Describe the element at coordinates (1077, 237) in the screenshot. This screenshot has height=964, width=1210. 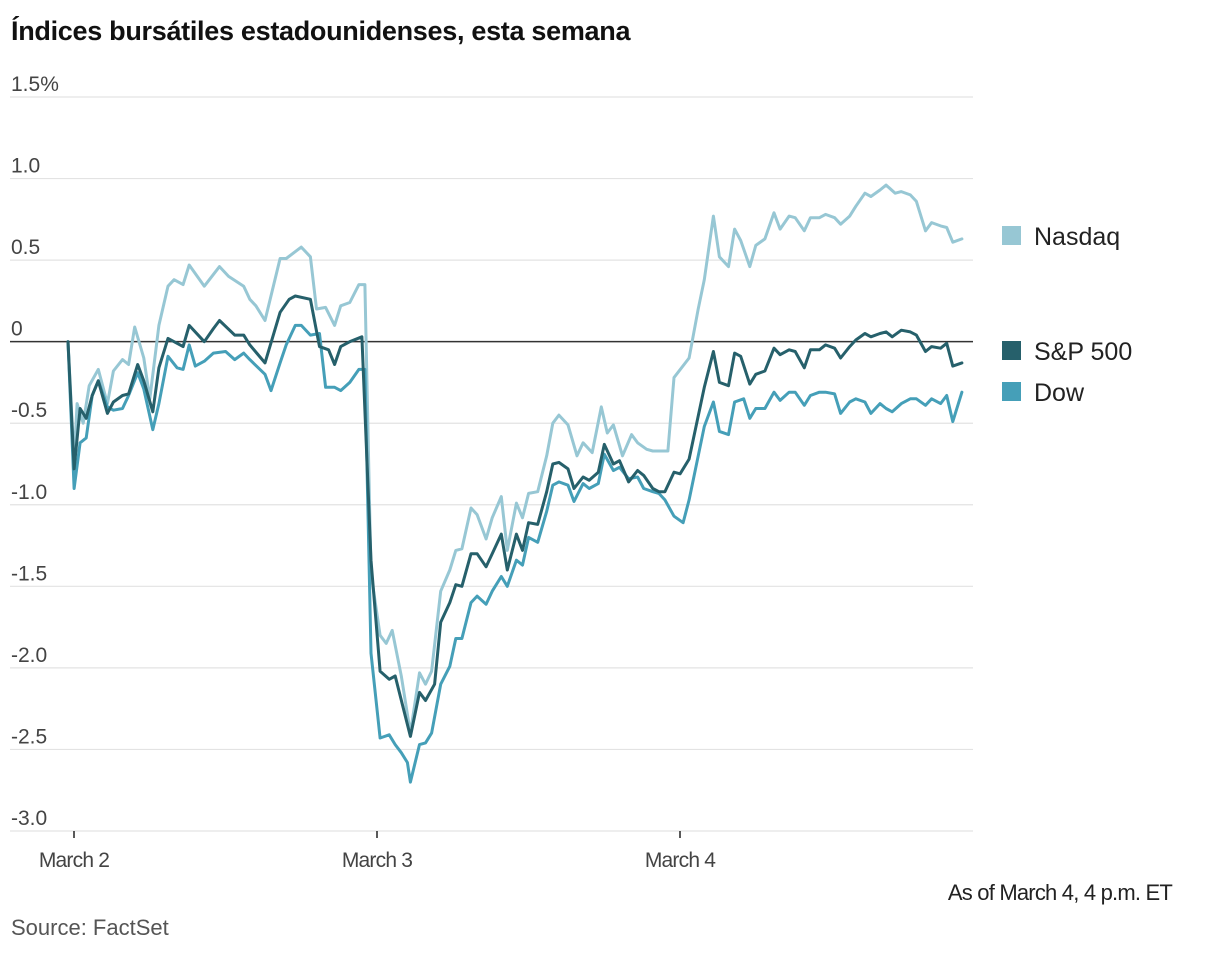
I see `legend-label-nasdaq: Nasdaq` at that location.